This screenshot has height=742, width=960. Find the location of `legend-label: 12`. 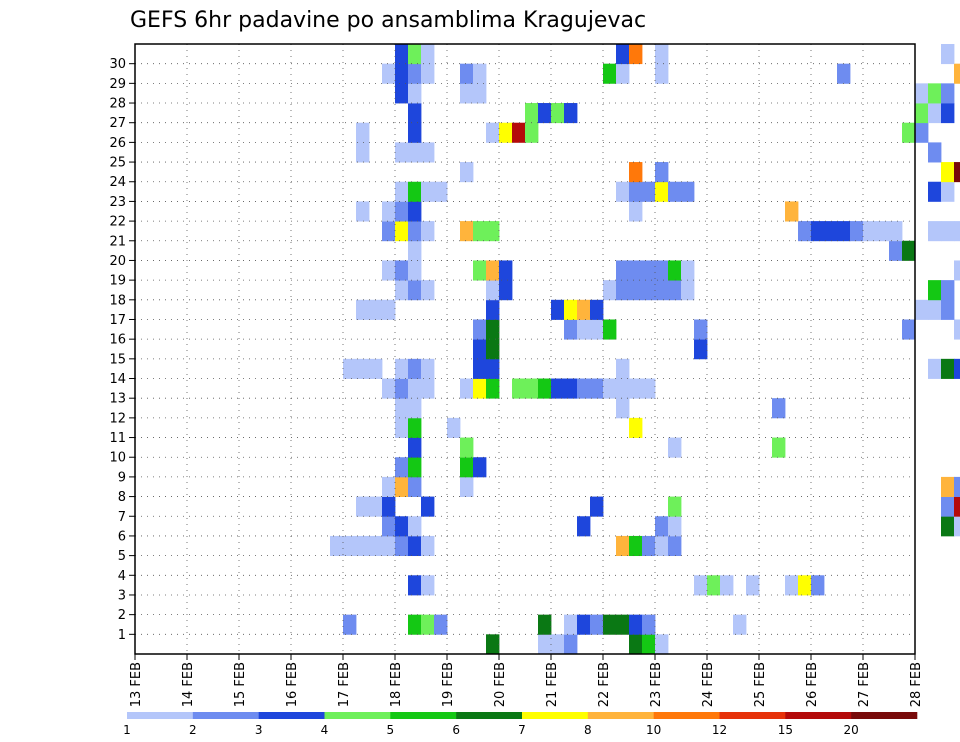

legend-label: 12 is located at coordinates (719, 730).